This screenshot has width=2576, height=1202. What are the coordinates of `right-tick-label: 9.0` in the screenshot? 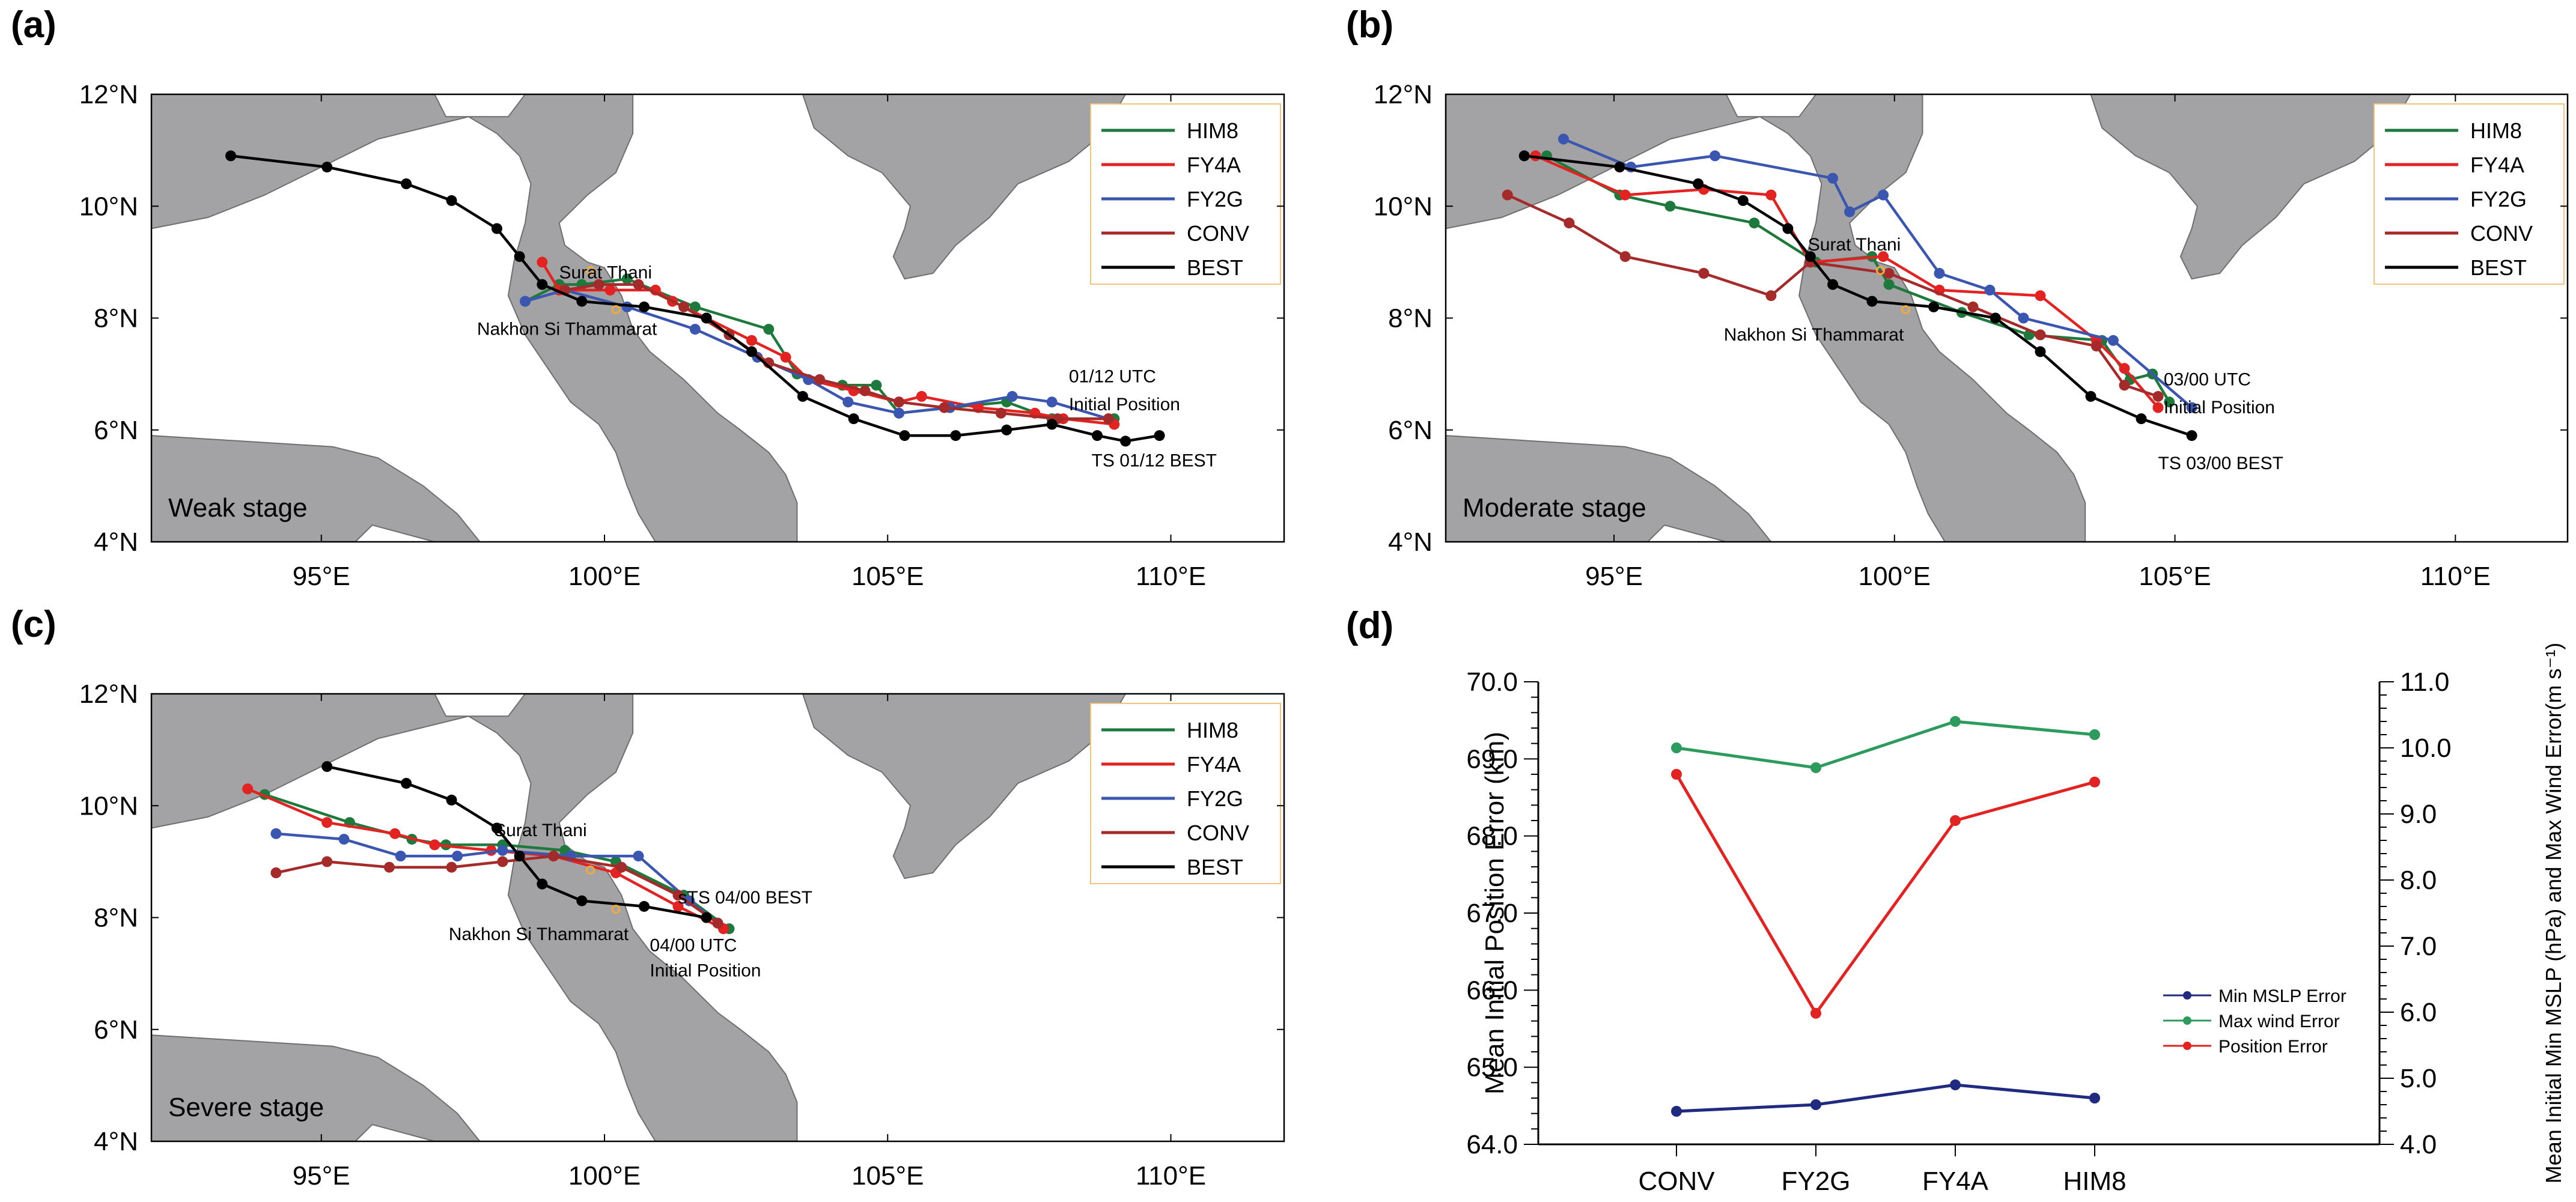 It's located at (2418, 814).